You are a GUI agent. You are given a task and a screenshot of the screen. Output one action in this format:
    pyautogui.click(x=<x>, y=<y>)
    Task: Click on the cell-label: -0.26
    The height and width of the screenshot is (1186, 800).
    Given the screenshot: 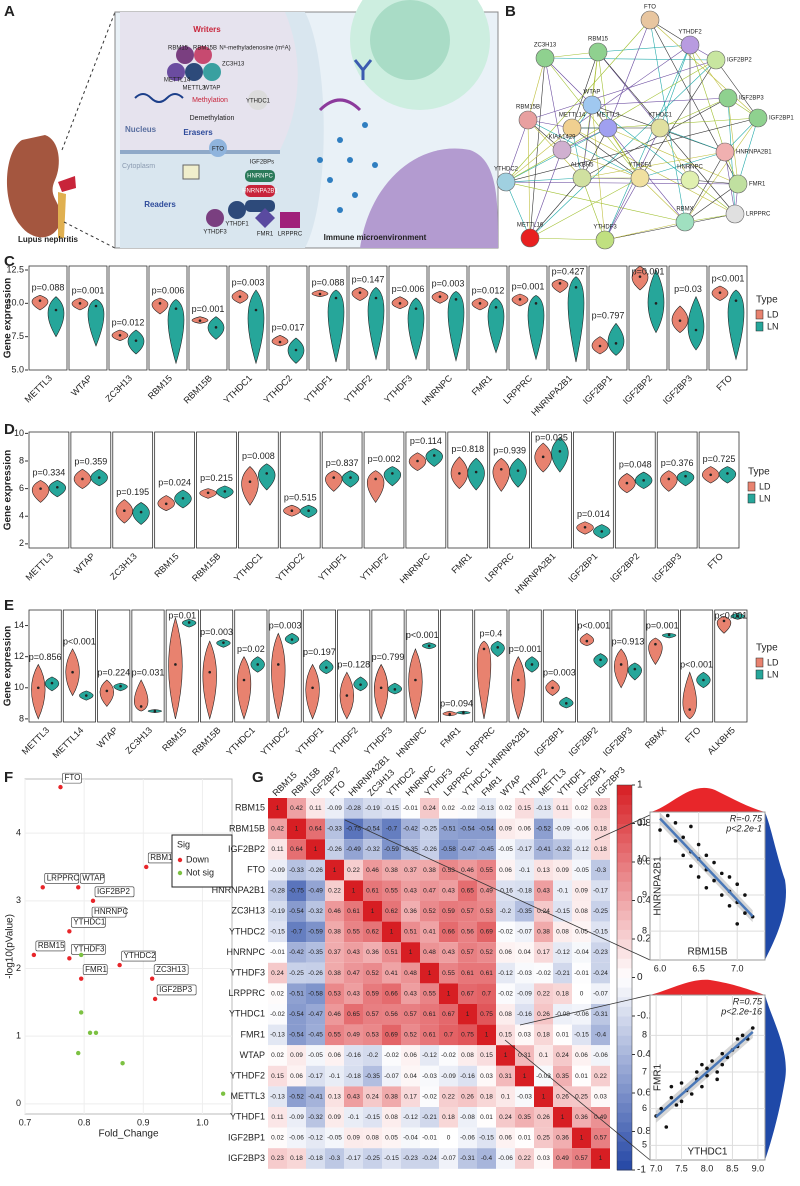 What is the action you would take?
    pyautogui.click(x=315, y=870)
    